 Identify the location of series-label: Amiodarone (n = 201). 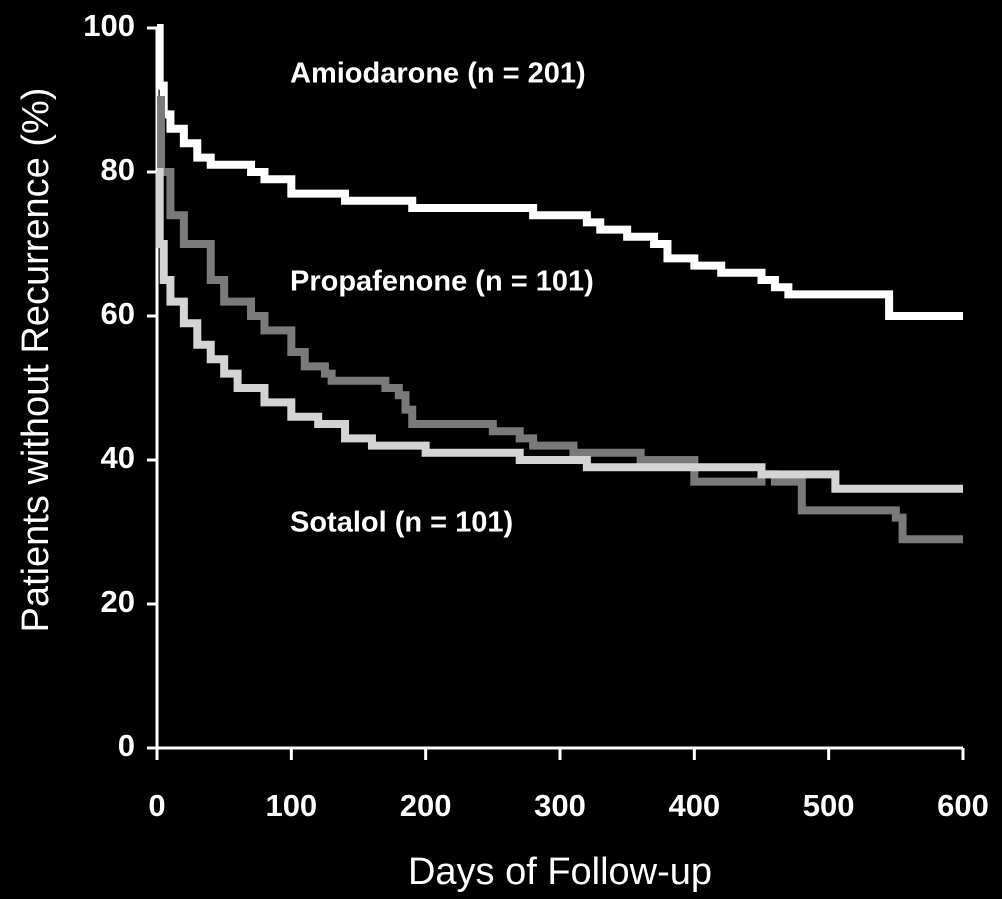
(438, 74).